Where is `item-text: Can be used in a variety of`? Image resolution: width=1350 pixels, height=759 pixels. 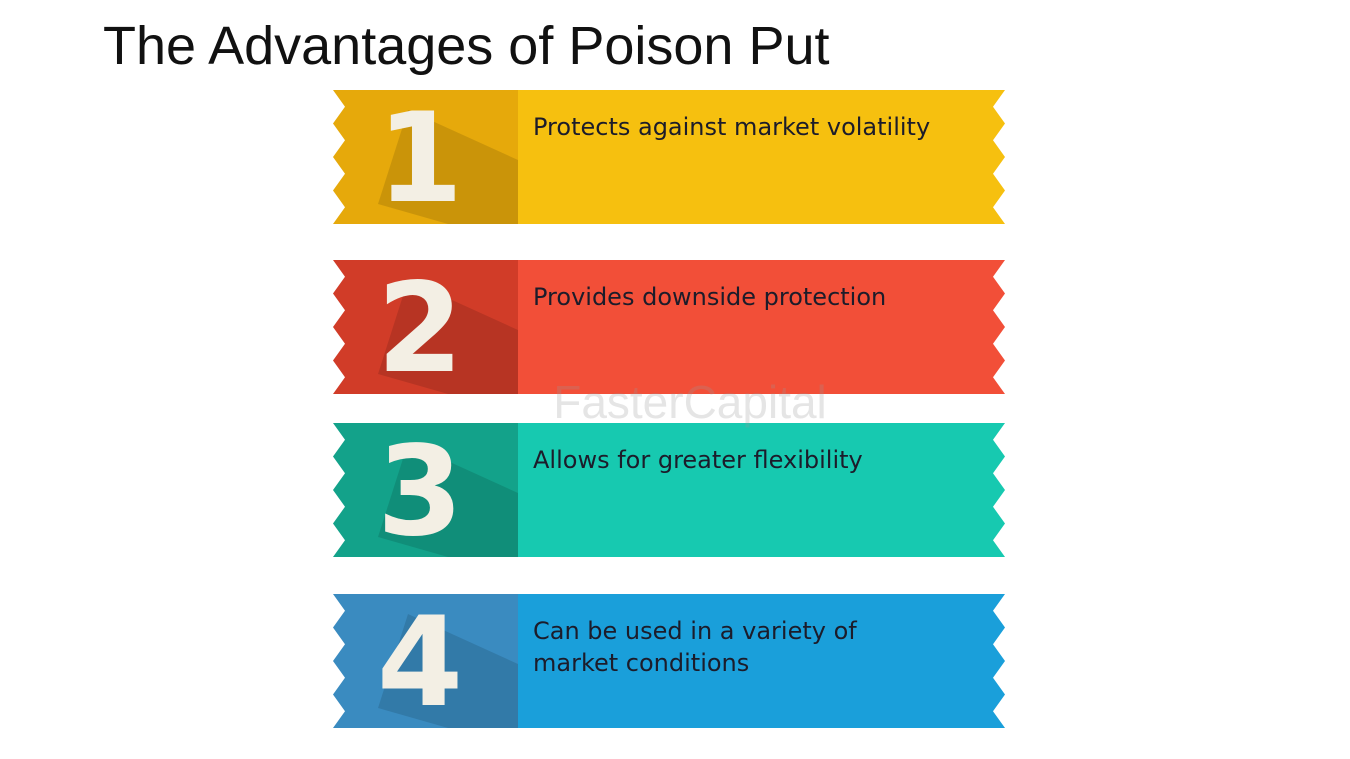 item-text: Can be used in a variety of is located at coordinates (695, 631).